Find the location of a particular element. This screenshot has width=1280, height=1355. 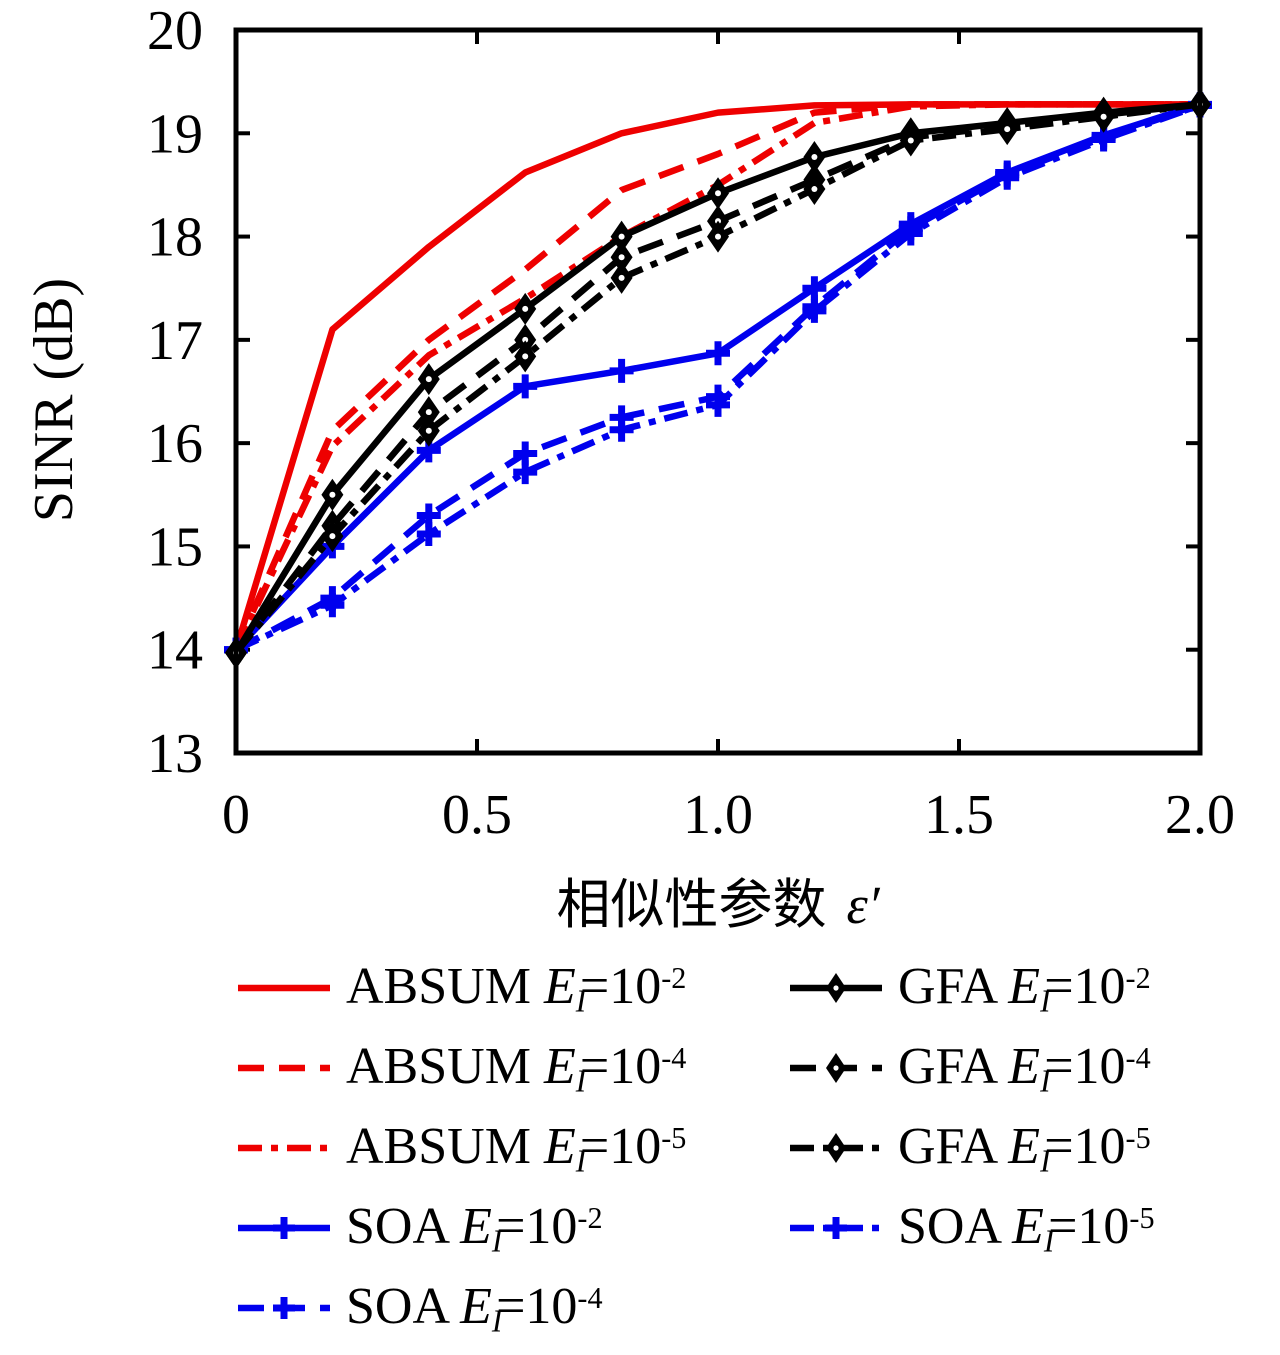

legend-label-gfa-1e5: GFA EI=10-5 is located at coordinates (1024, 1148).